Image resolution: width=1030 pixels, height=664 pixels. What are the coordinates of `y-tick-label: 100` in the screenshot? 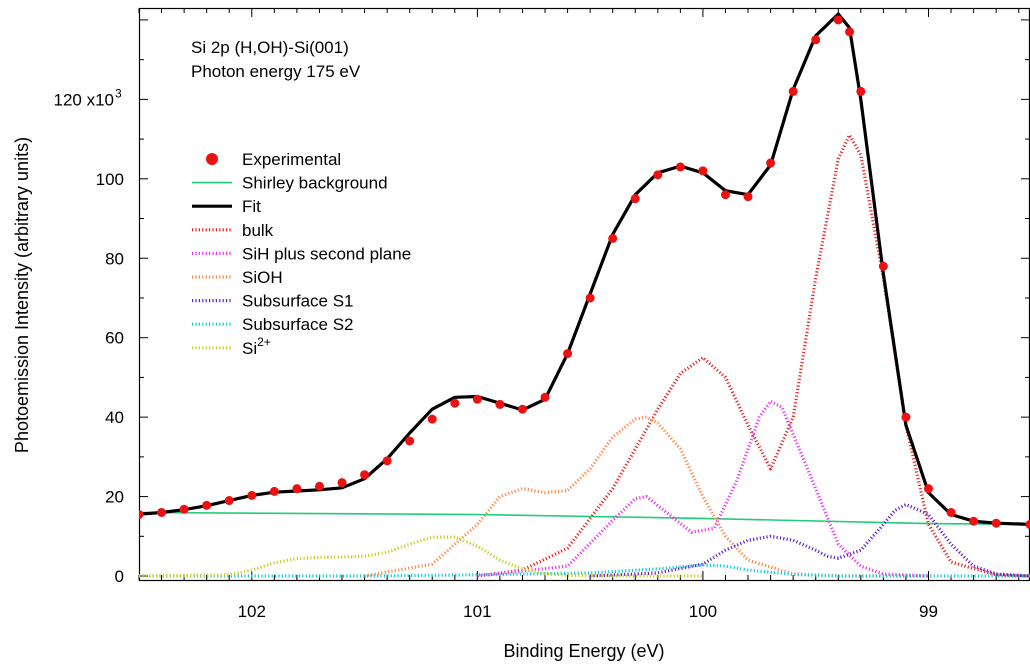 It's located at (110, 179).